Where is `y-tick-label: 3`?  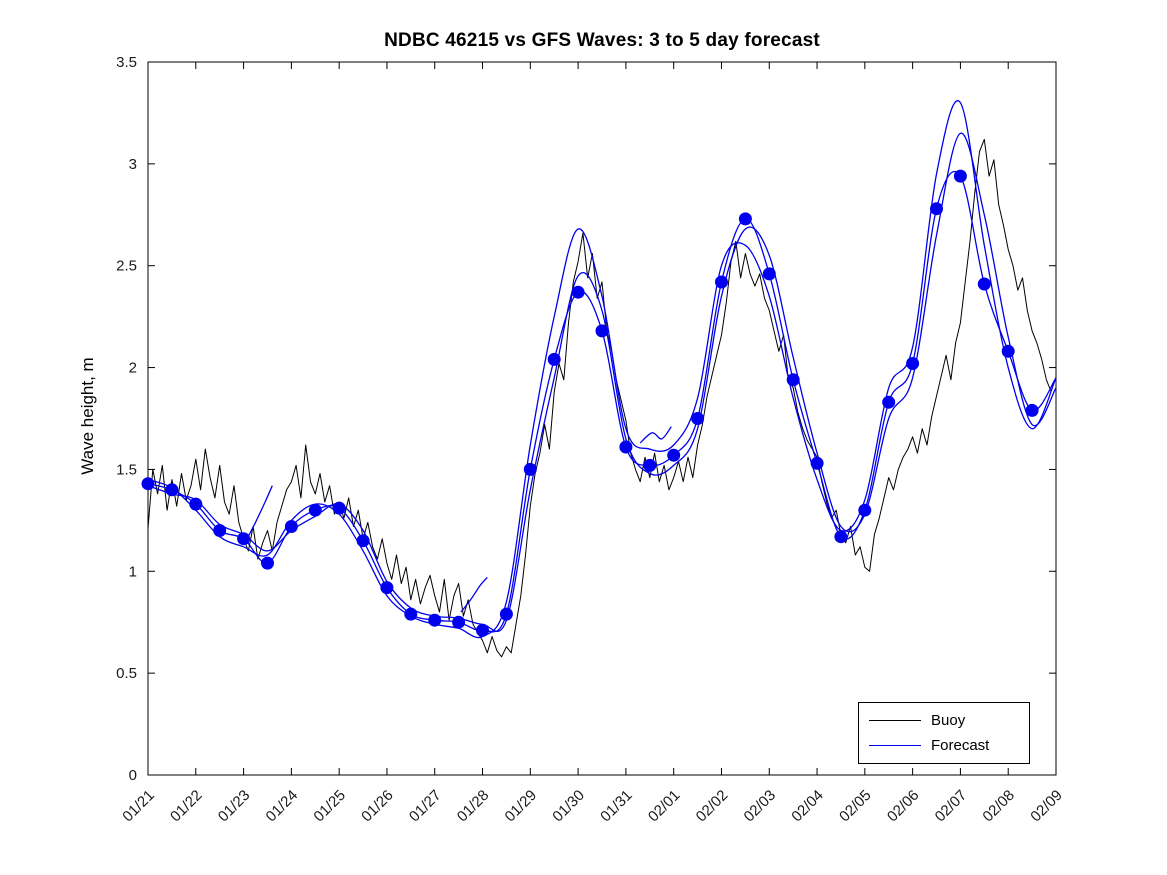 y-tick-label: 3 is located at coordinates (133, 164).